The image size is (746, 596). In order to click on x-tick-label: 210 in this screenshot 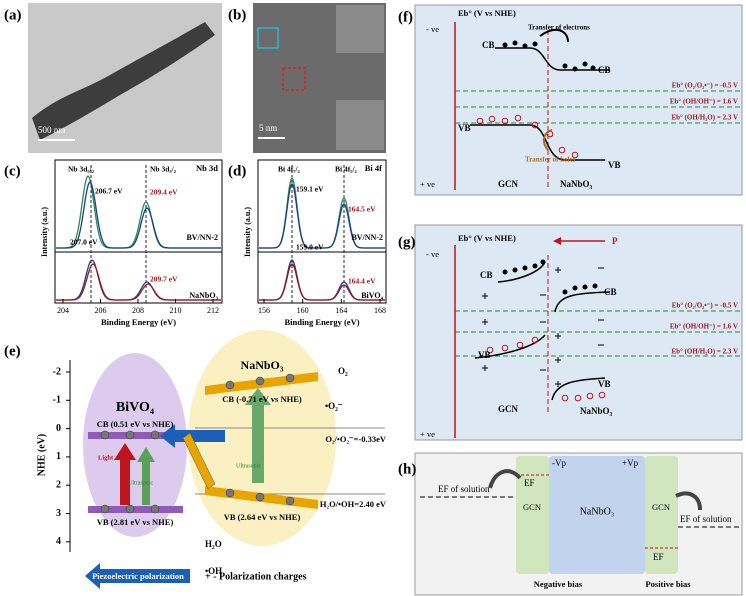, I will do `click(176, 310)`.